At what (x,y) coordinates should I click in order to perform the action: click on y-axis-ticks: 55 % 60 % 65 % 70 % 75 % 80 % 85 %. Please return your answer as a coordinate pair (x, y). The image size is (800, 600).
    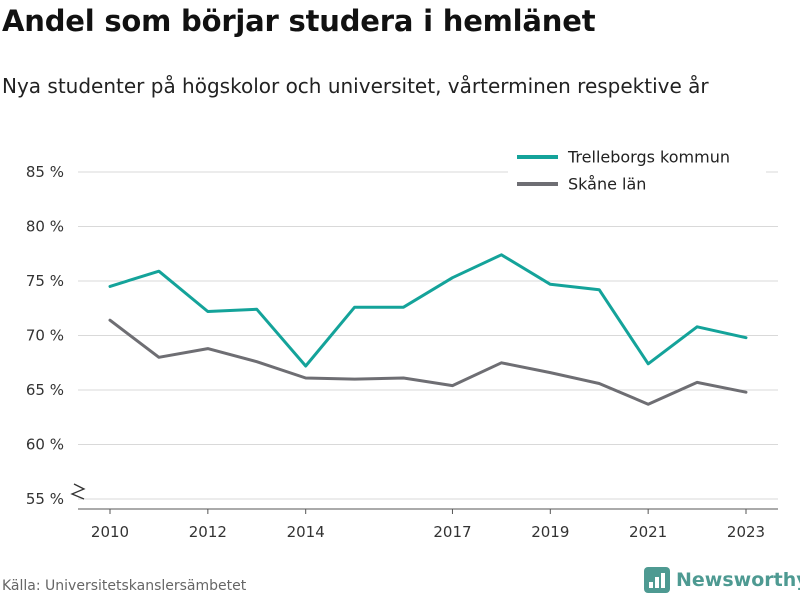
    Looking at the image, I should click on (56, 335).